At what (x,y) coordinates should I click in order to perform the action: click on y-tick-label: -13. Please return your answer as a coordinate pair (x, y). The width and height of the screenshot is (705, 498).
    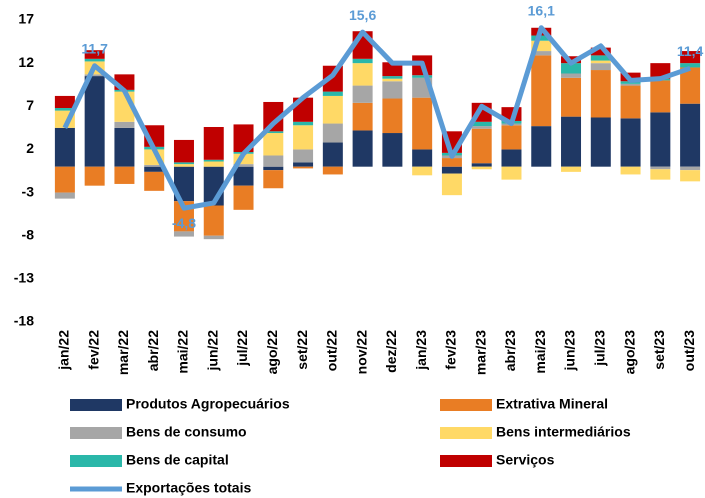
    Looking at the image, I should click on (24, 278).